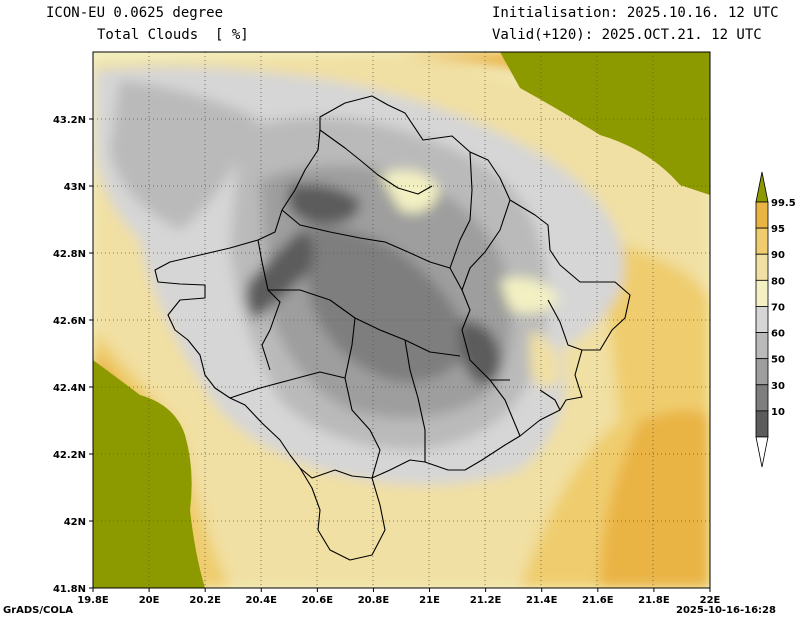  Describe the element at coordinates (778, 334) in the screenshot. I see `colorbar-label: 60` at that location.